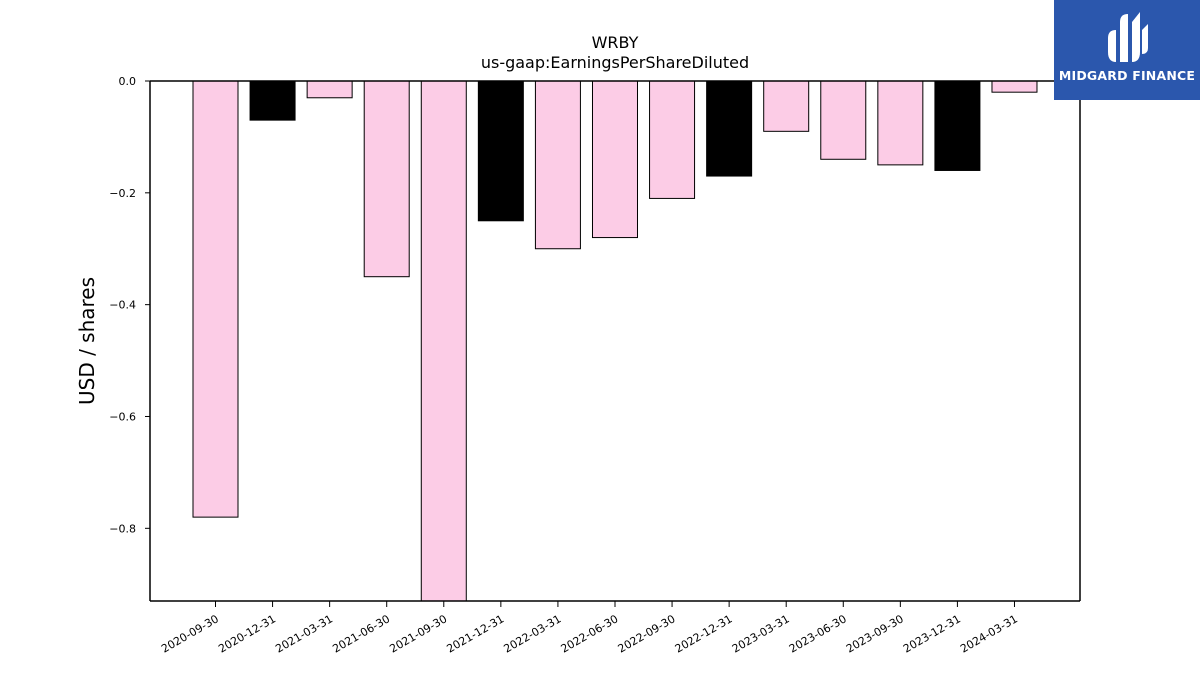  I want to click on brand-logo: MIDGARD FINANCE, so click(1127, 50).